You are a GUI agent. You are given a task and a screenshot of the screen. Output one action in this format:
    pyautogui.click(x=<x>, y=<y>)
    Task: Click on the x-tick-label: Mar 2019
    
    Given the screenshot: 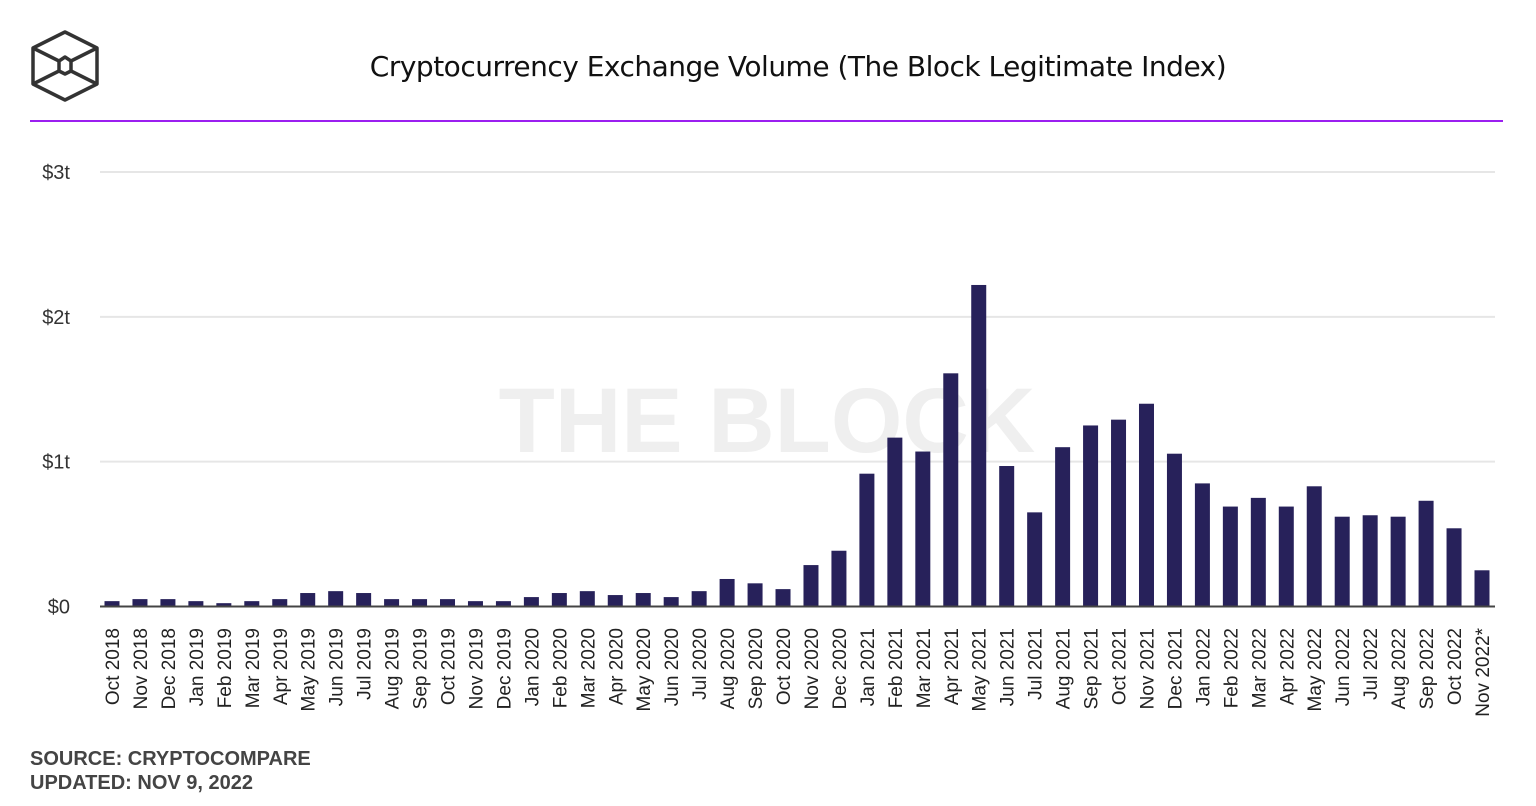 What is the action you would take?
    pyautogui.click(x=253, y=668)
    